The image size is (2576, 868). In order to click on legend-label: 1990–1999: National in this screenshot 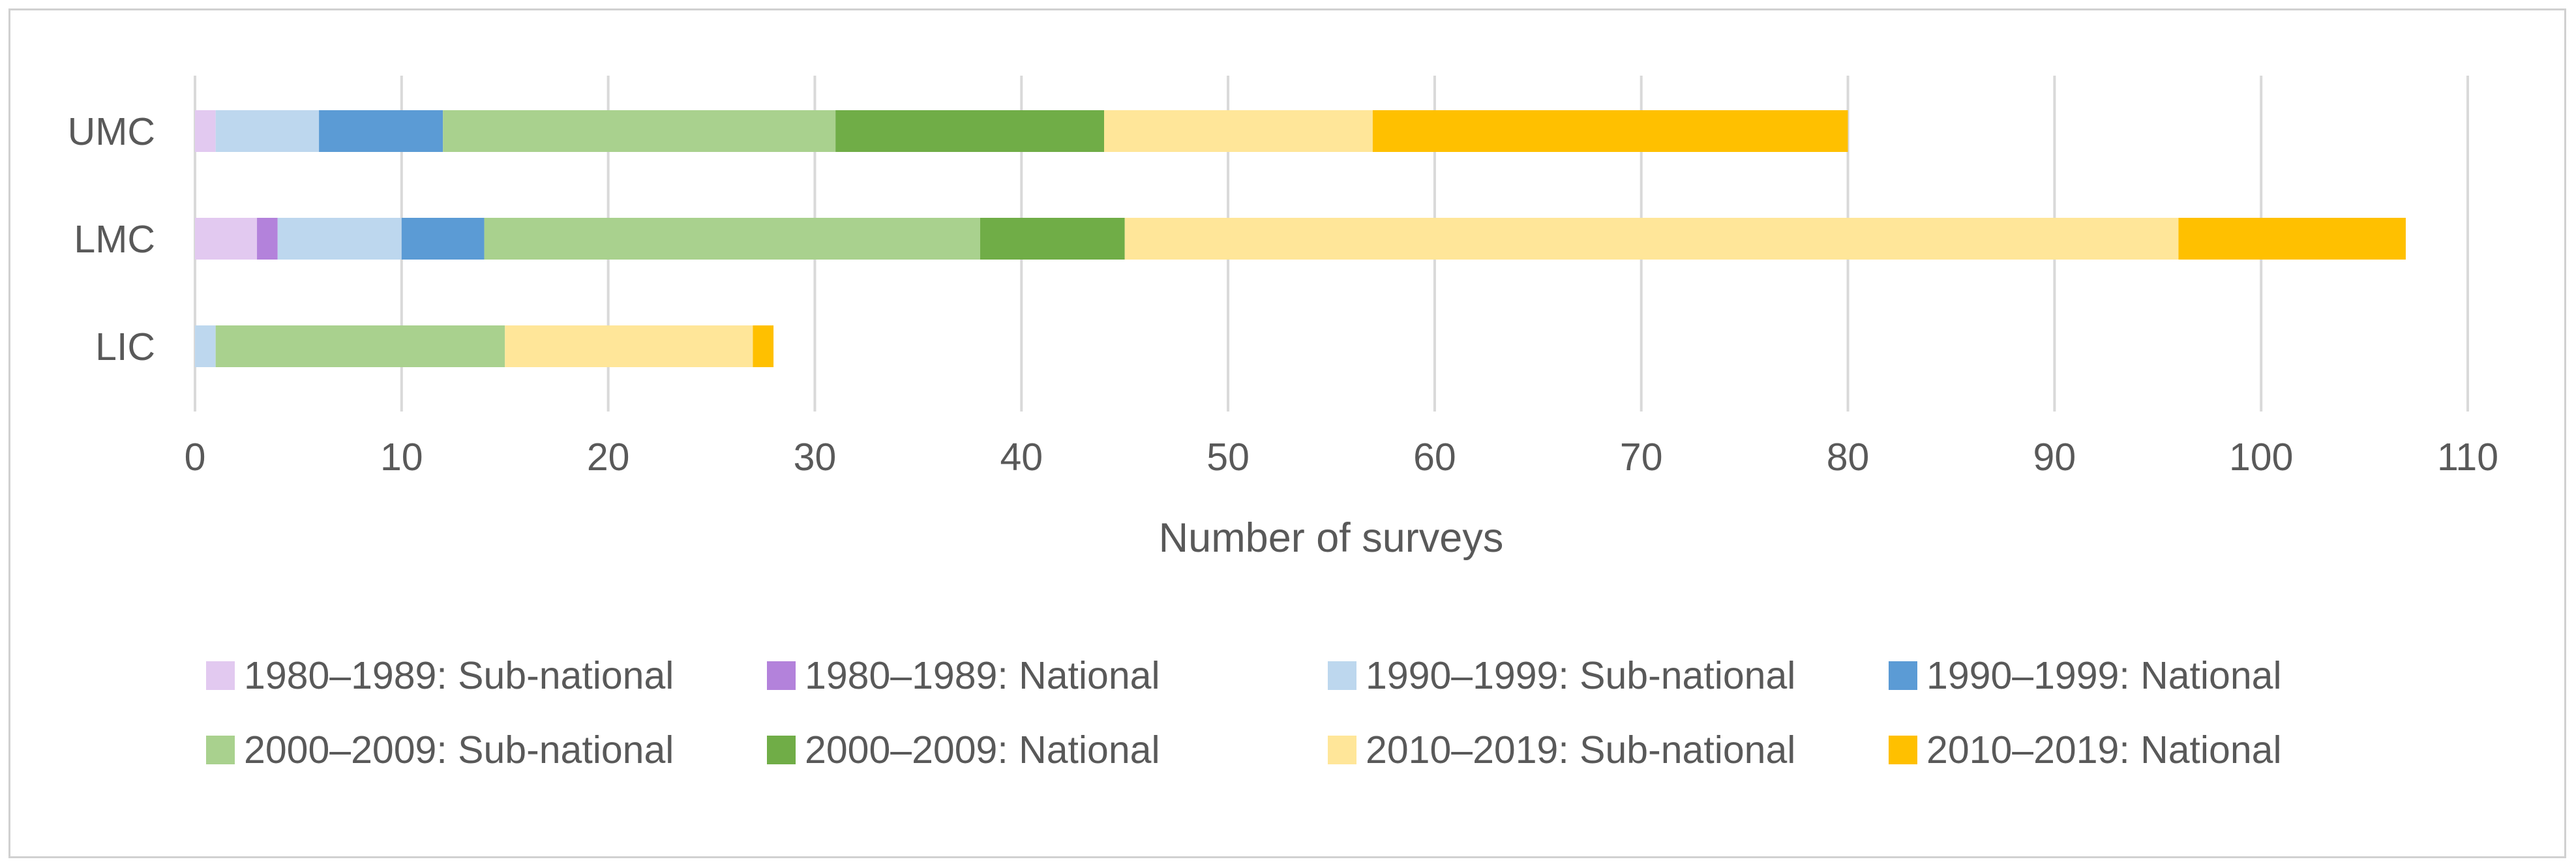, I will do `click(2104, 675)`.